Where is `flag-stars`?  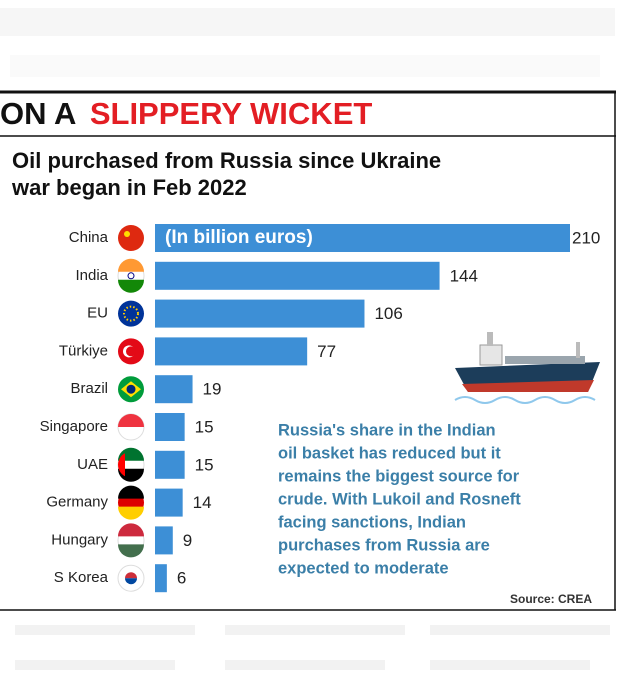
flag-stars is located at coordinates (131, 313).